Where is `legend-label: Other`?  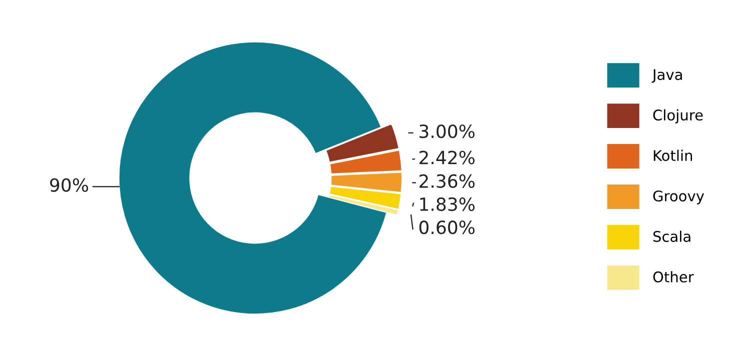 legend-label: Other is located at coordinates (673, 276).